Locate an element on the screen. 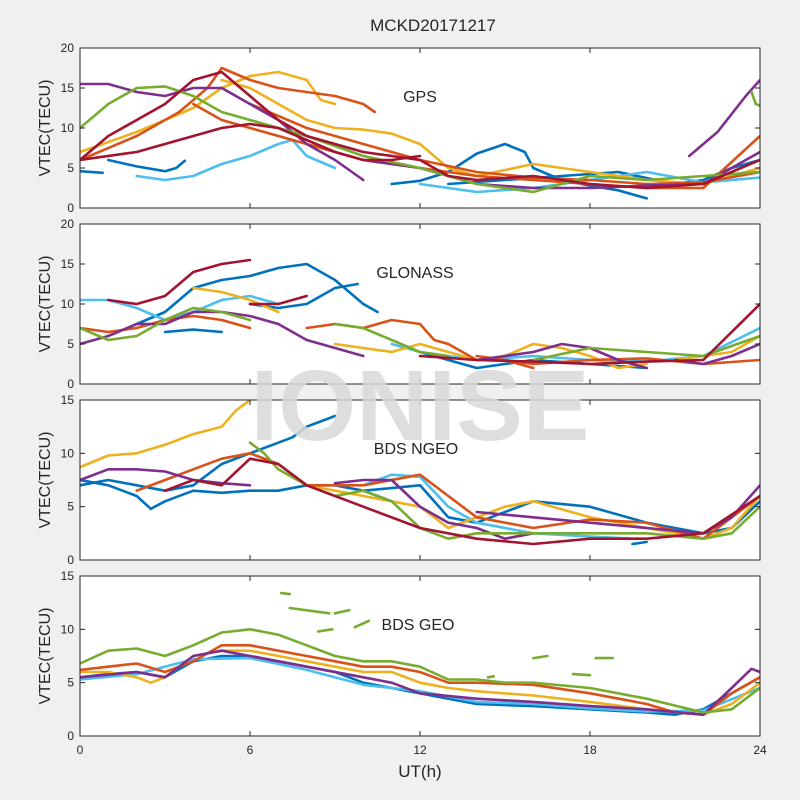 The image size is (800, 800). x-tick-label: 6 is located at coordinates (250, 750).